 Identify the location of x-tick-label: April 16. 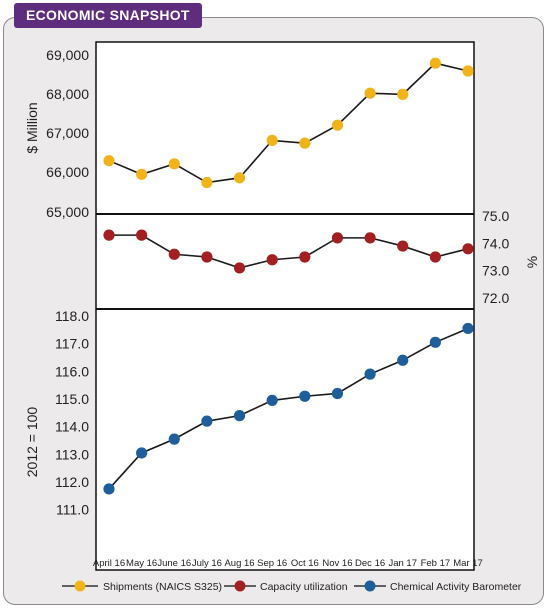
(109, 563).